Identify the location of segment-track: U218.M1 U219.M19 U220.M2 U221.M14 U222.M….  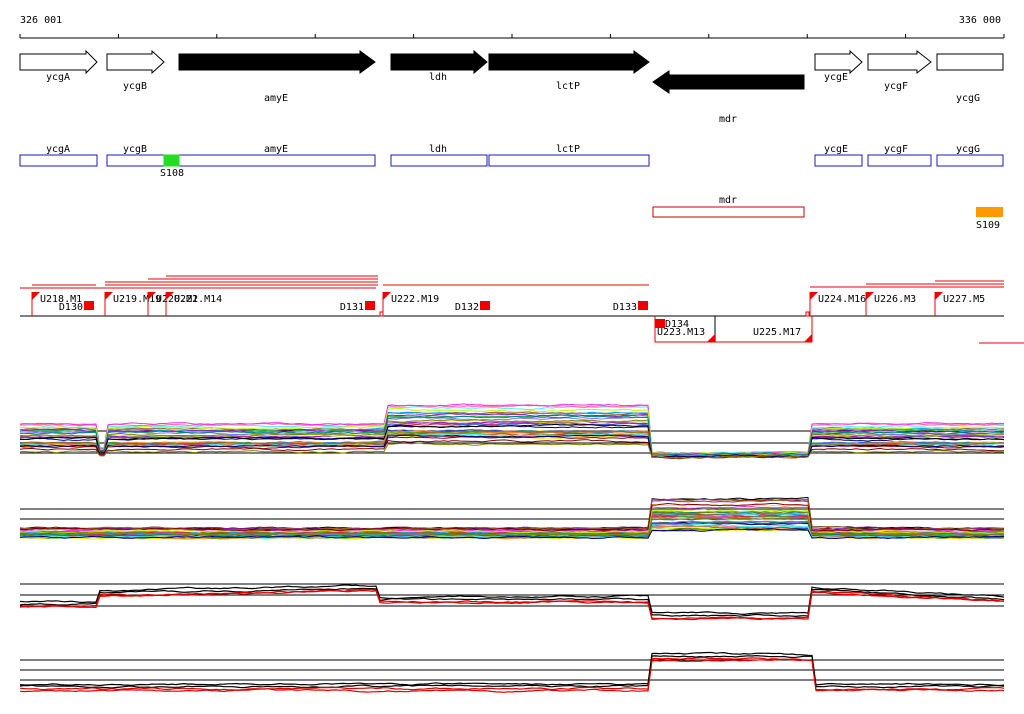
(522, 309).